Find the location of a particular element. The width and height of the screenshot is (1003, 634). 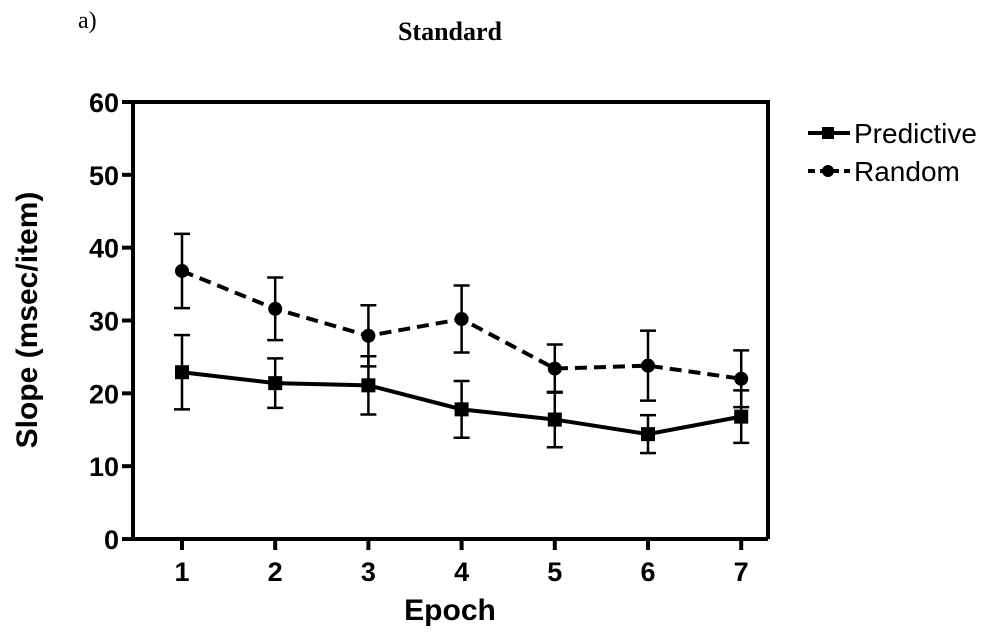

chart-title: Standard is located at coordinates (450, 31).